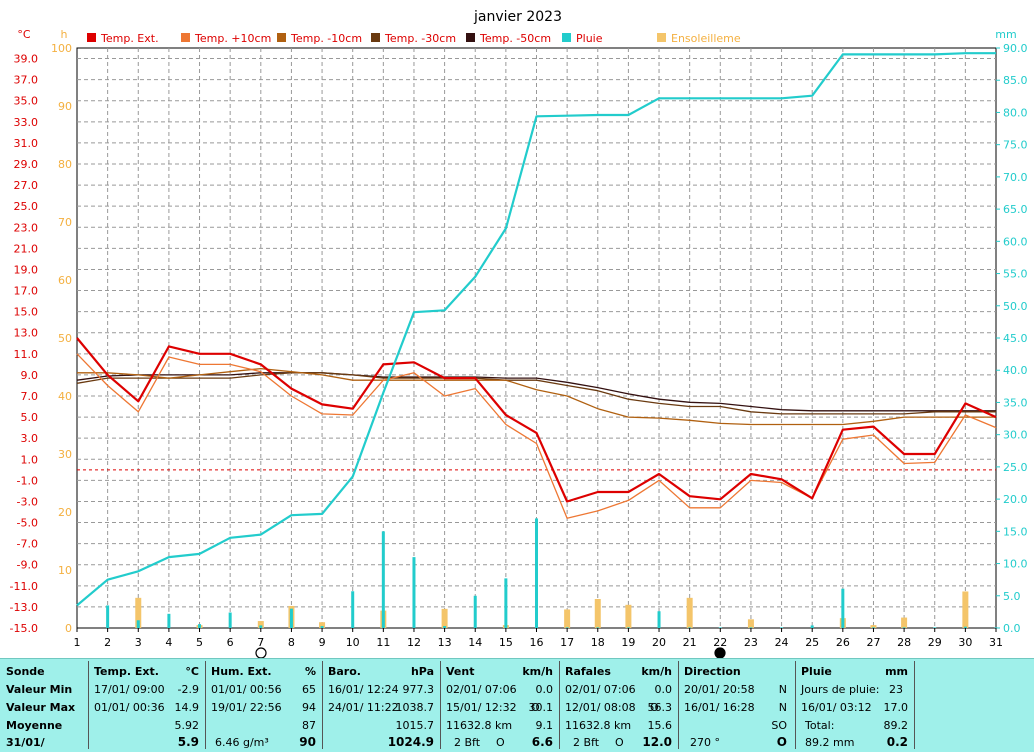  Describe the element at coordinates (138, 642) in the screenshot. I see `x-tick-label: 3` at that location.